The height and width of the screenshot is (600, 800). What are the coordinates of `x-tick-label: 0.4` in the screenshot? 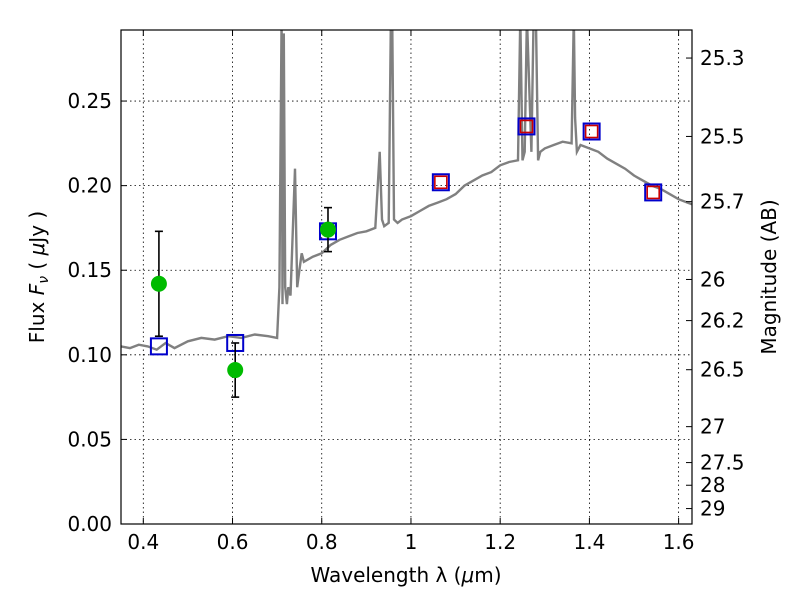 It's located at (143, 542).